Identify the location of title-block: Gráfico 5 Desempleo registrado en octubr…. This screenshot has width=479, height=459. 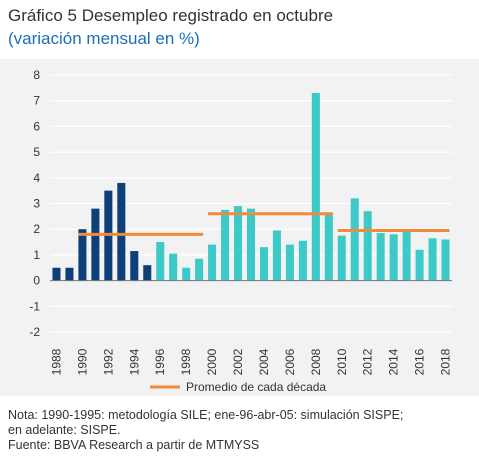
(239, 29).